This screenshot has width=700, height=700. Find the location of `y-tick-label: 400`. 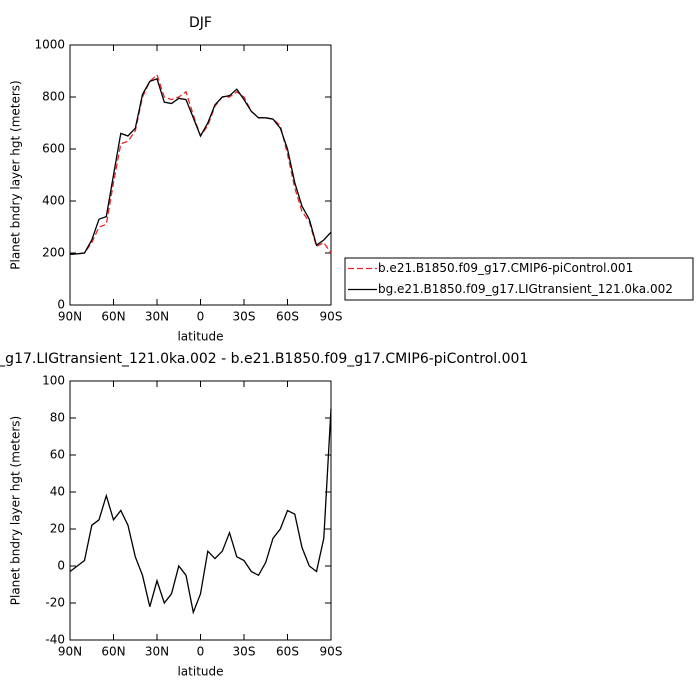

y-tick-label: 400 is located at coordinates (53, 201).